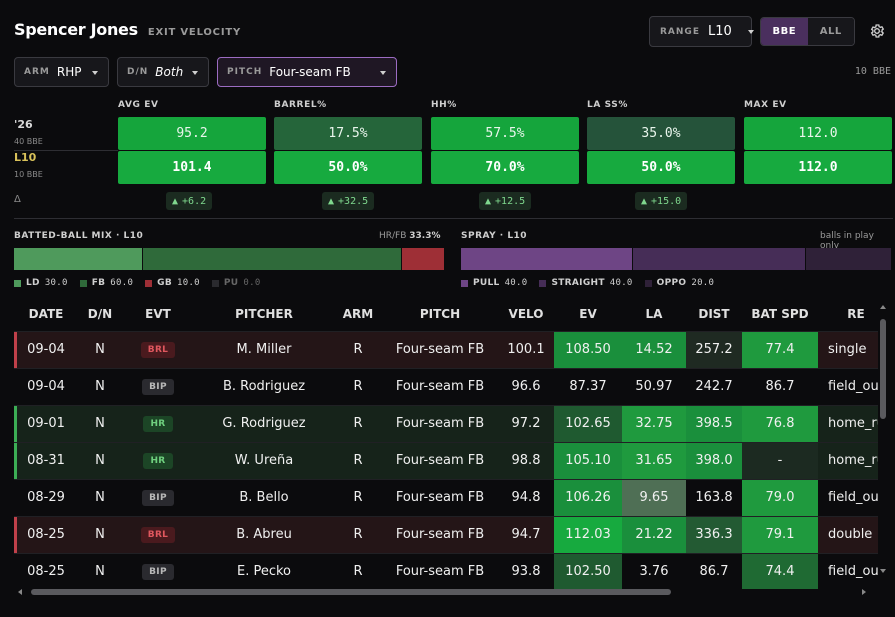 This screenshot has height=617, width=895. I want to click on spray-bar, so click(676, 259).